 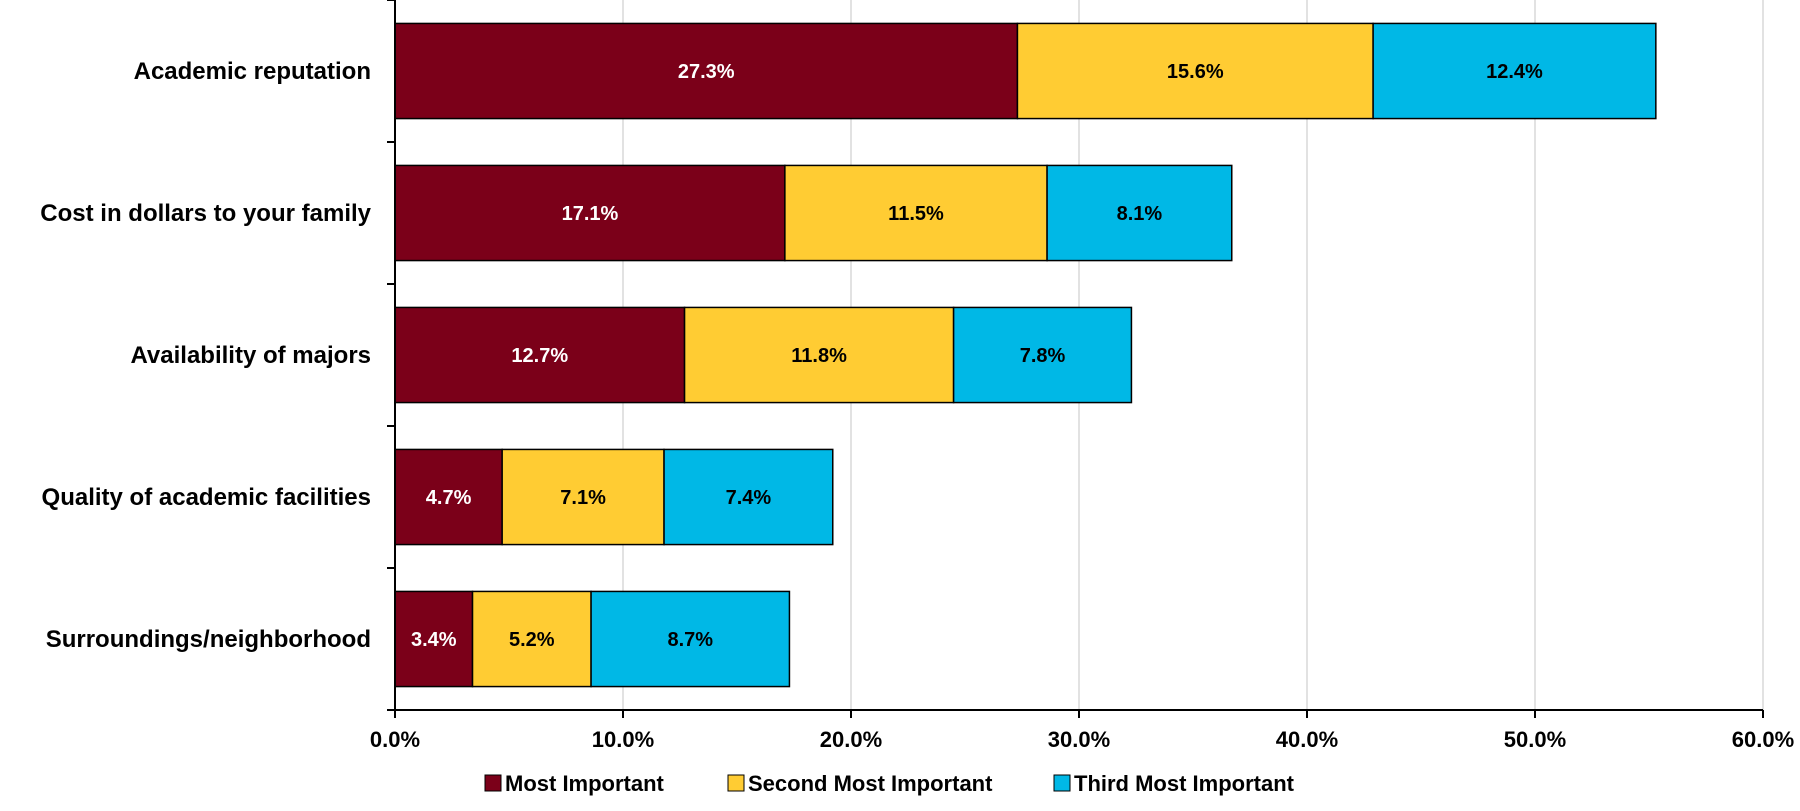 What do you see at coordinates (250, 355) in the screenshot?
I see `category-label: Availability of majors` at bounding box center [250, 355].